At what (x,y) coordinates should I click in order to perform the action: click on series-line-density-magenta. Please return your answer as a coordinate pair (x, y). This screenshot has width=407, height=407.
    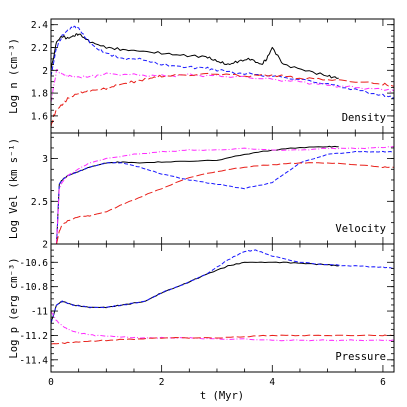
    Looking at the image, I should click on (222, 86).